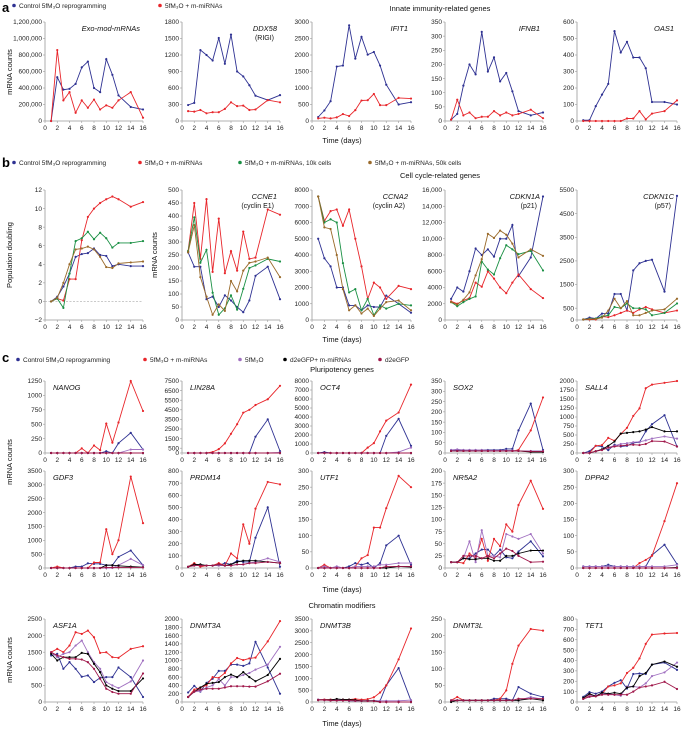 Image resolution: width=683 pixels, height=731 pixels. I want to click on legend-label: Control 5fM₃O reprogramming, so click(63, 163).